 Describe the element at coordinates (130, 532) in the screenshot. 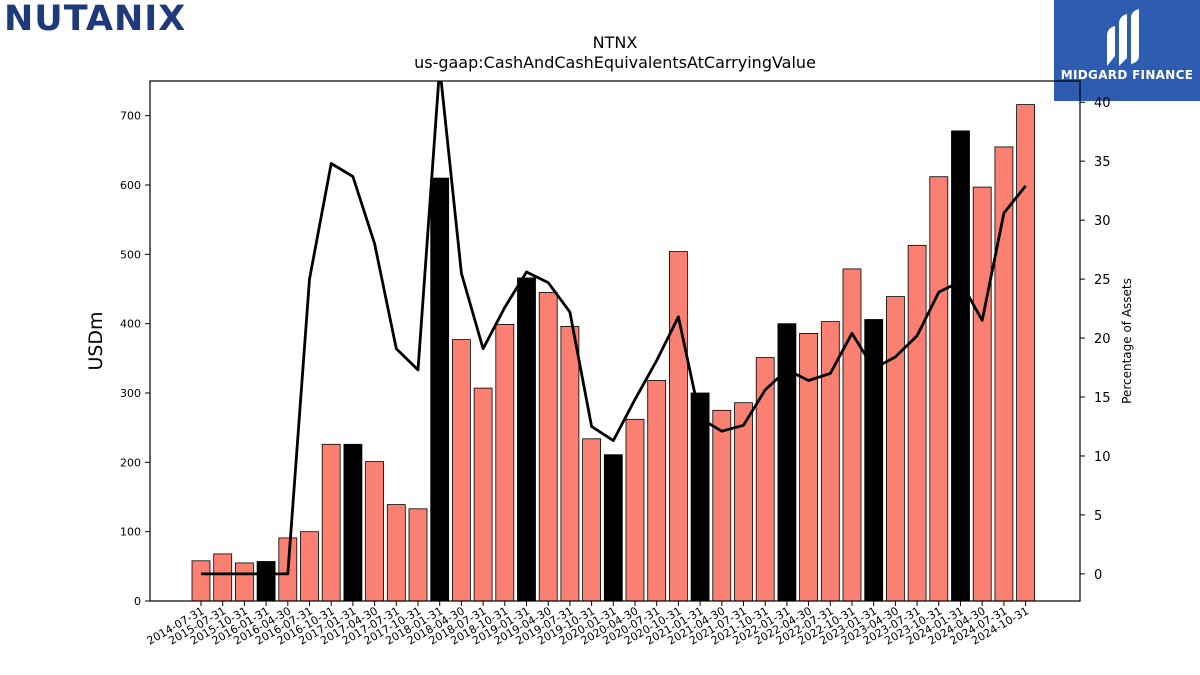

I see `y-tick-label: 100` at that location.